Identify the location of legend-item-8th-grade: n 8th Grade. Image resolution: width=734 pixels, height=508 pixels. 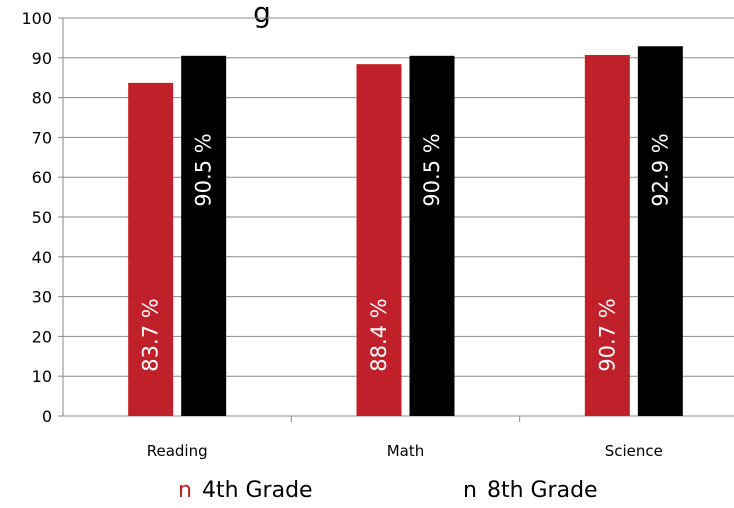
(530, 493).